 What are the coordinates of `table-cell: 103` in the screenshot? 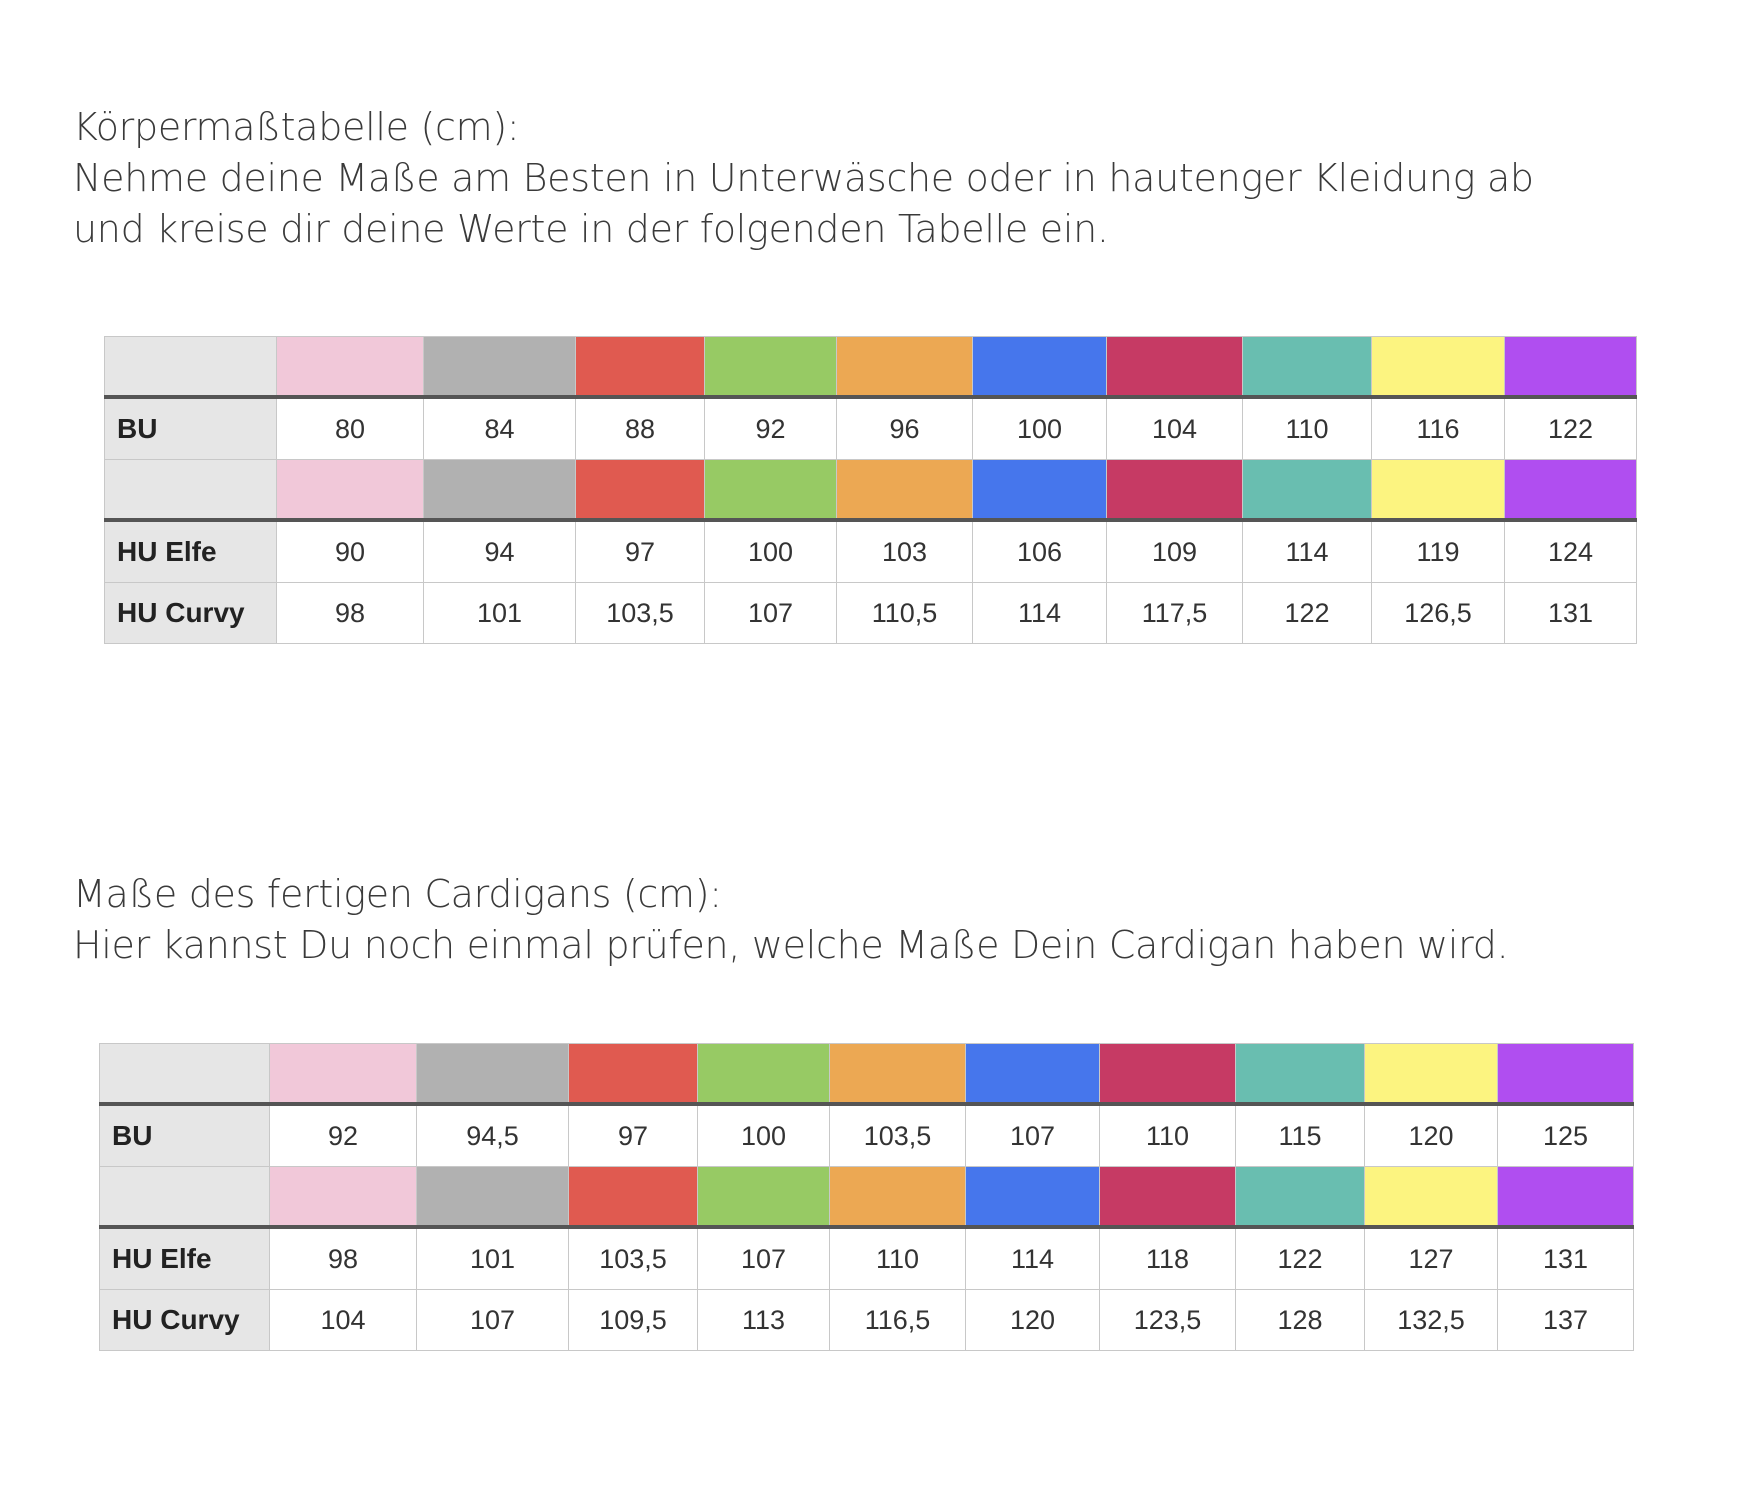 It's located at (904, 551).